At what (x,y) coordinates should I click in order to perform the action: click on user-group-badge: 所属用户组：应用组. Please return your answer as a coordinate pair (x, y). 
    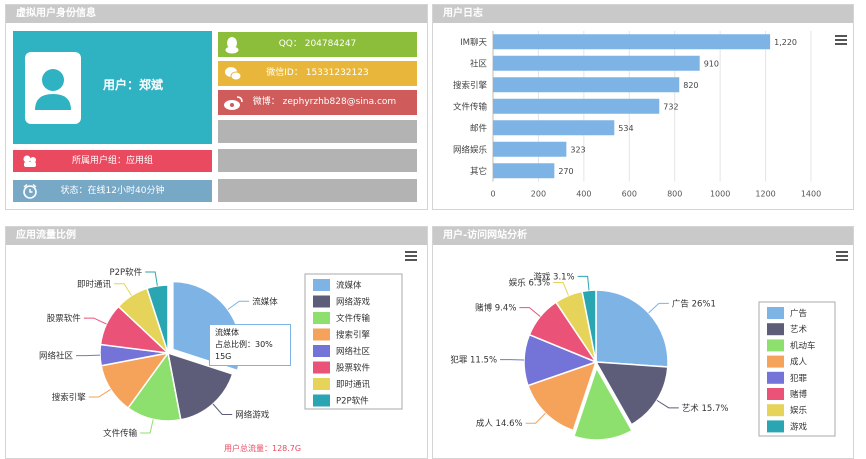
    Looking at the image, I should click on (112, 161).